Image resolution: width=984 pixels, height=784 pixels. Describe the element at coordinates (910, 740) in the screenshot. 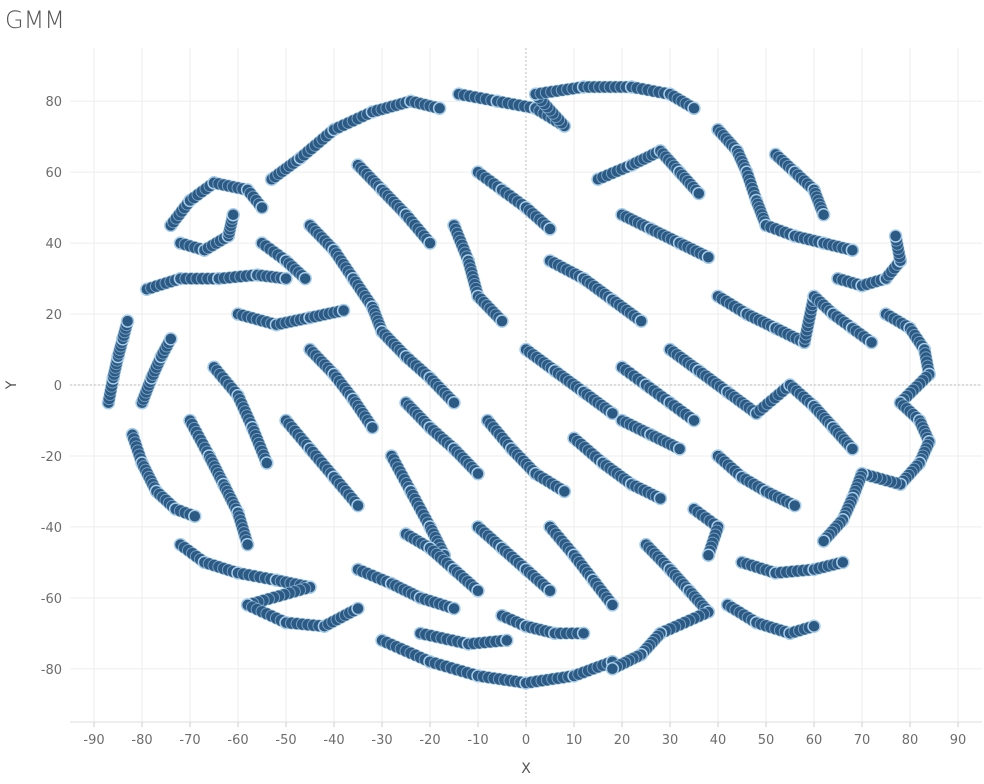

I see `x-tick-label: 80` at that location.